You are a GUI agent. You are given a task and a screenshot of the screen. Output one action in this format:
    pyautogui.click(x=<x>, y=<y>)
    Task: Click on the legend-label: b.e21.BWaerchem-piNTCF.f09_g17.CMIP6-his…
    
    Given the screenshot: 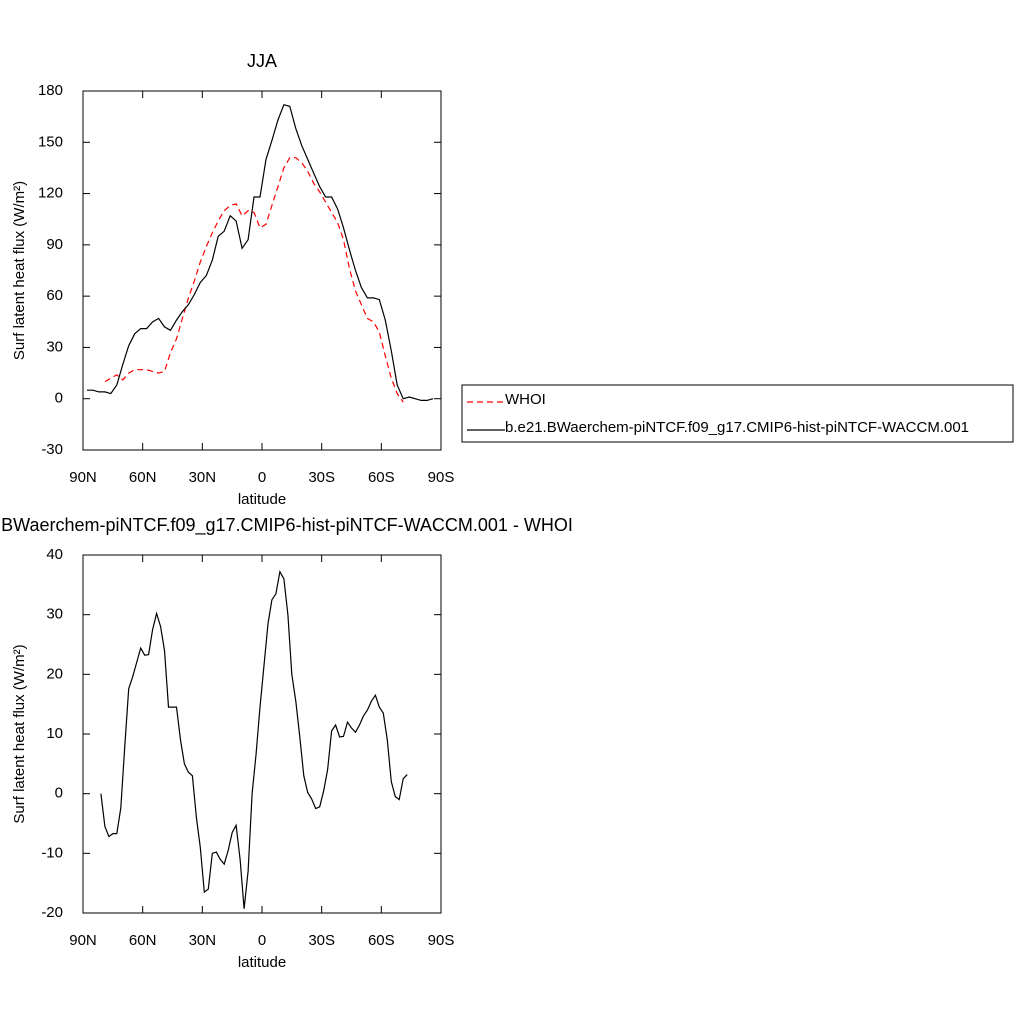 What is the action you would take?
    pyautogui.click(x=737, y=427)
    